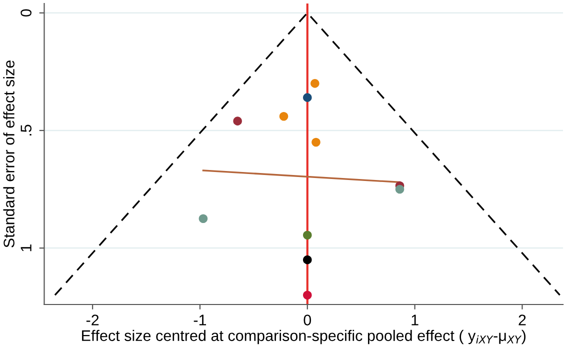 The width and height of the screenshot is (567, 350). I want to click on y-tick-label: 0, so click(26, 13).